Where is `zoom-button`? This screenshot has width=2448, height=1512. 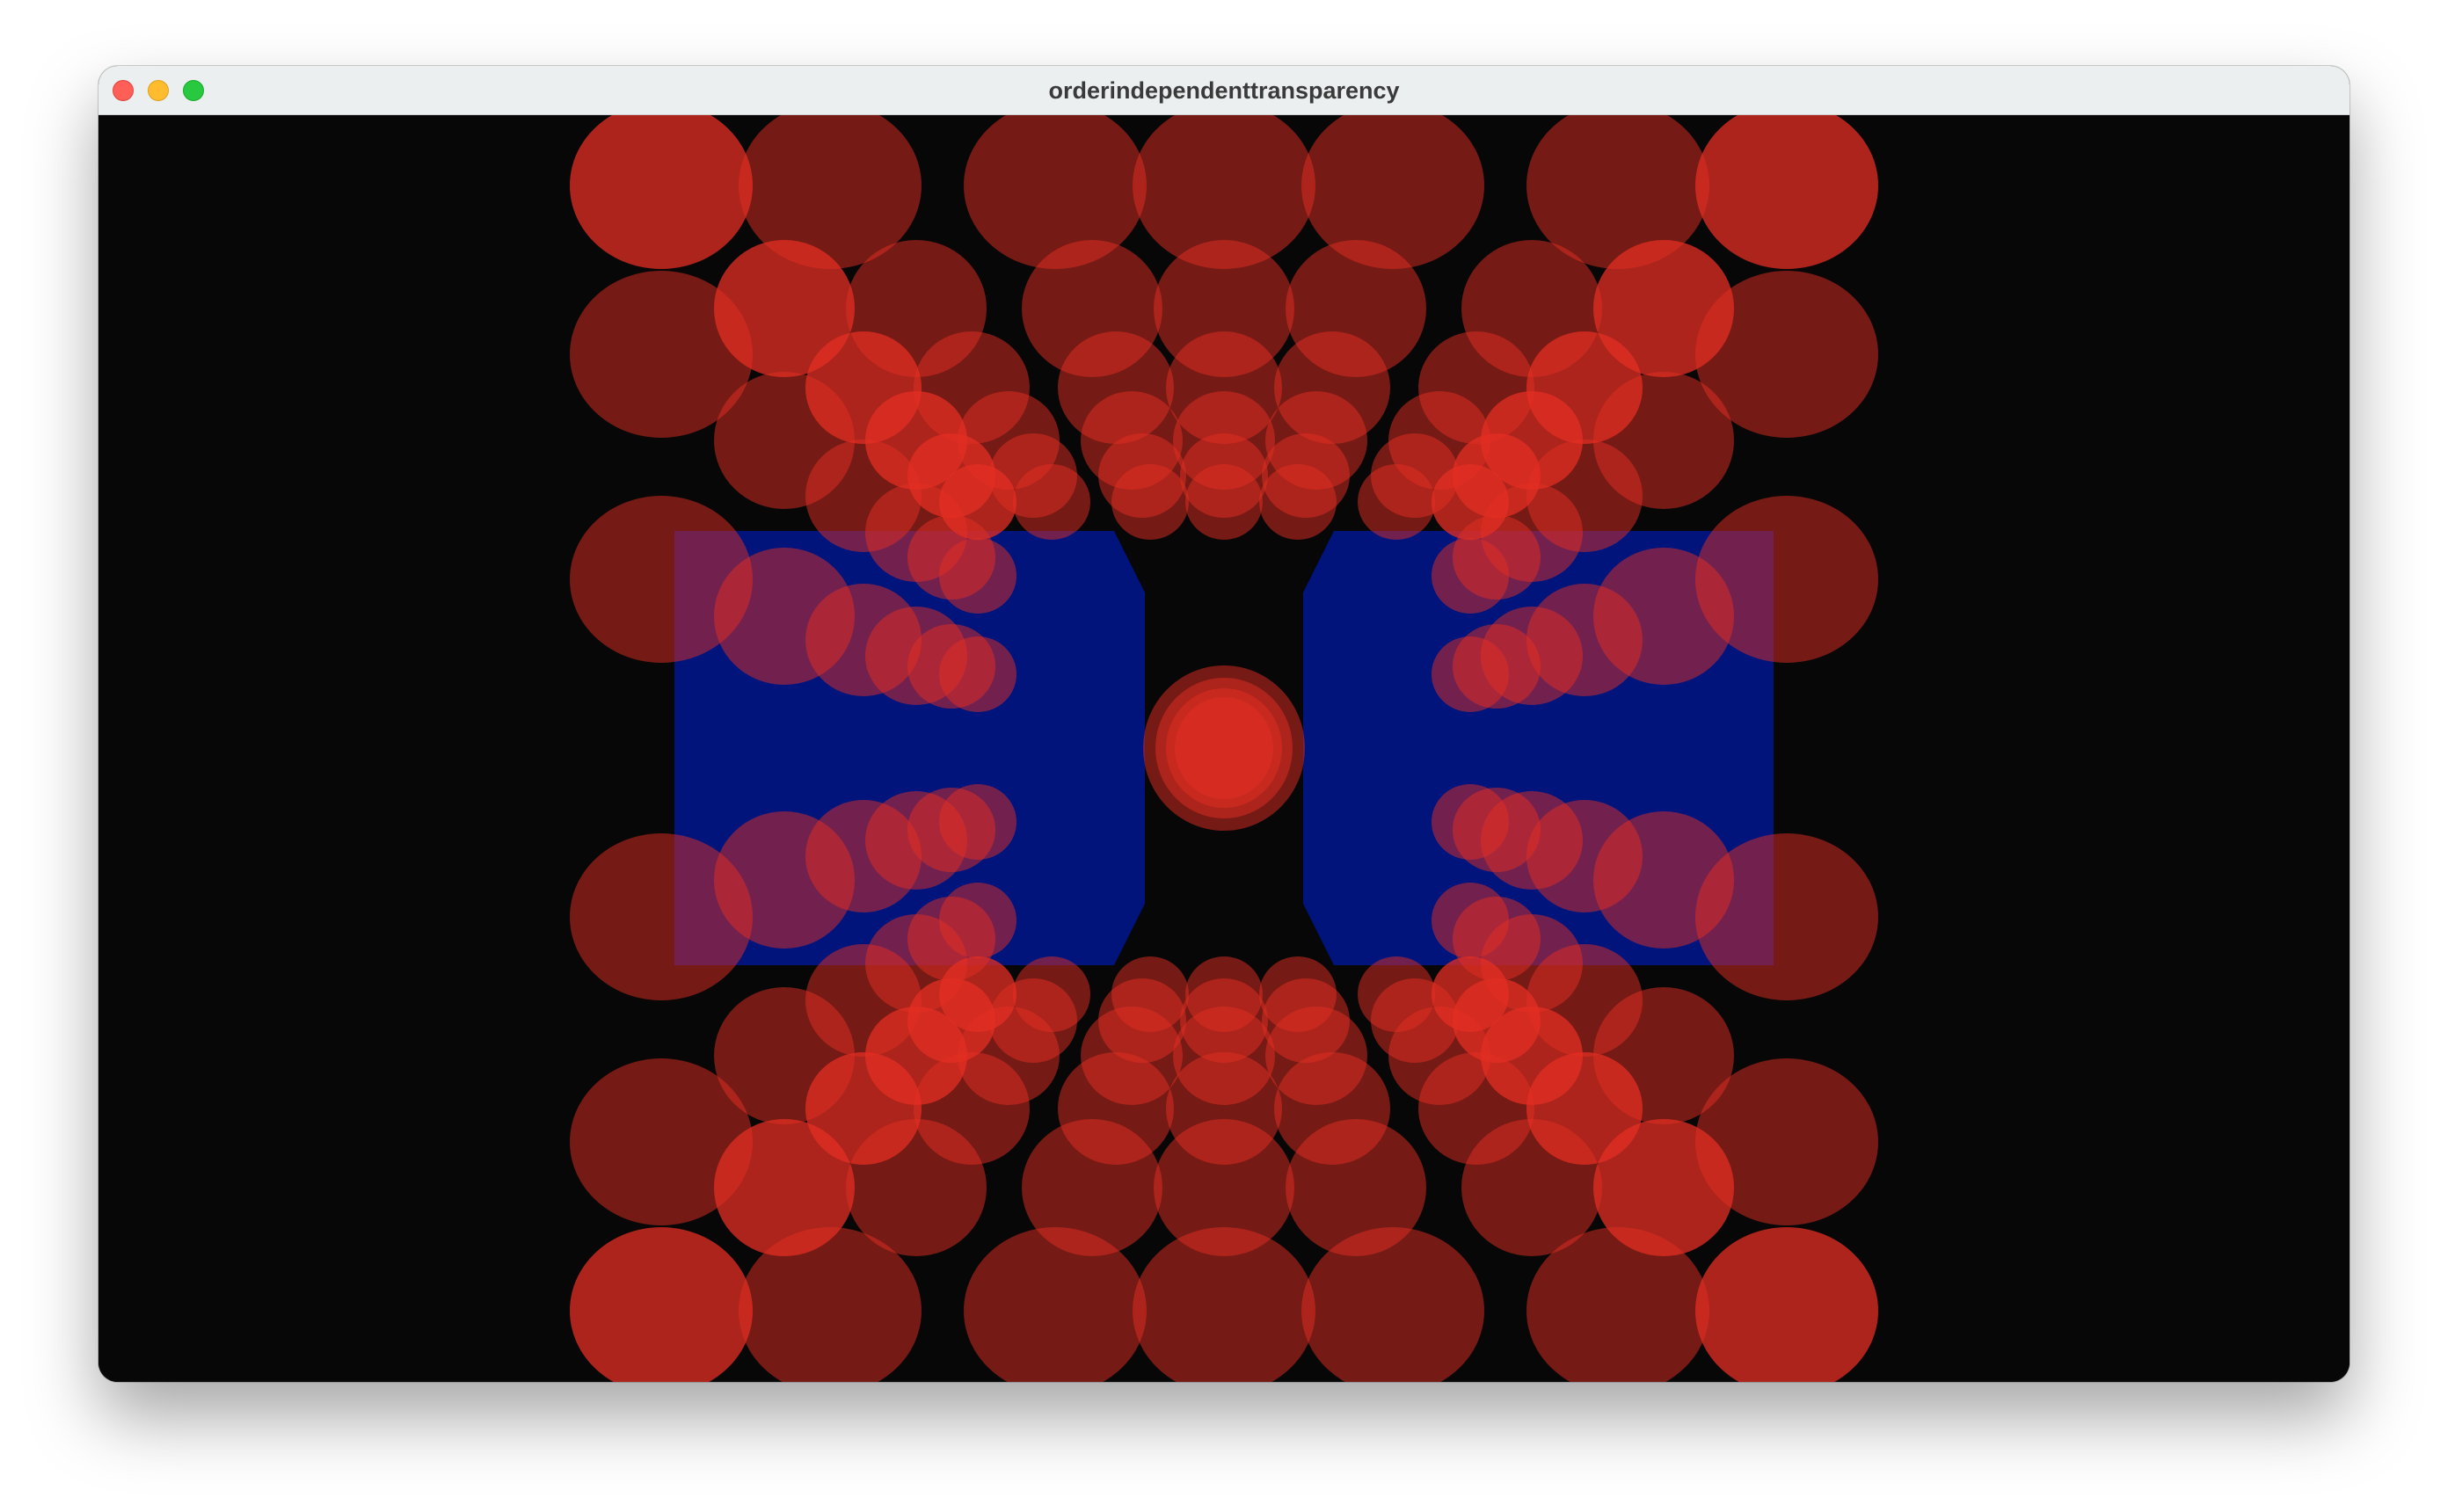
zoom-button is located at coordinates (193, 91).